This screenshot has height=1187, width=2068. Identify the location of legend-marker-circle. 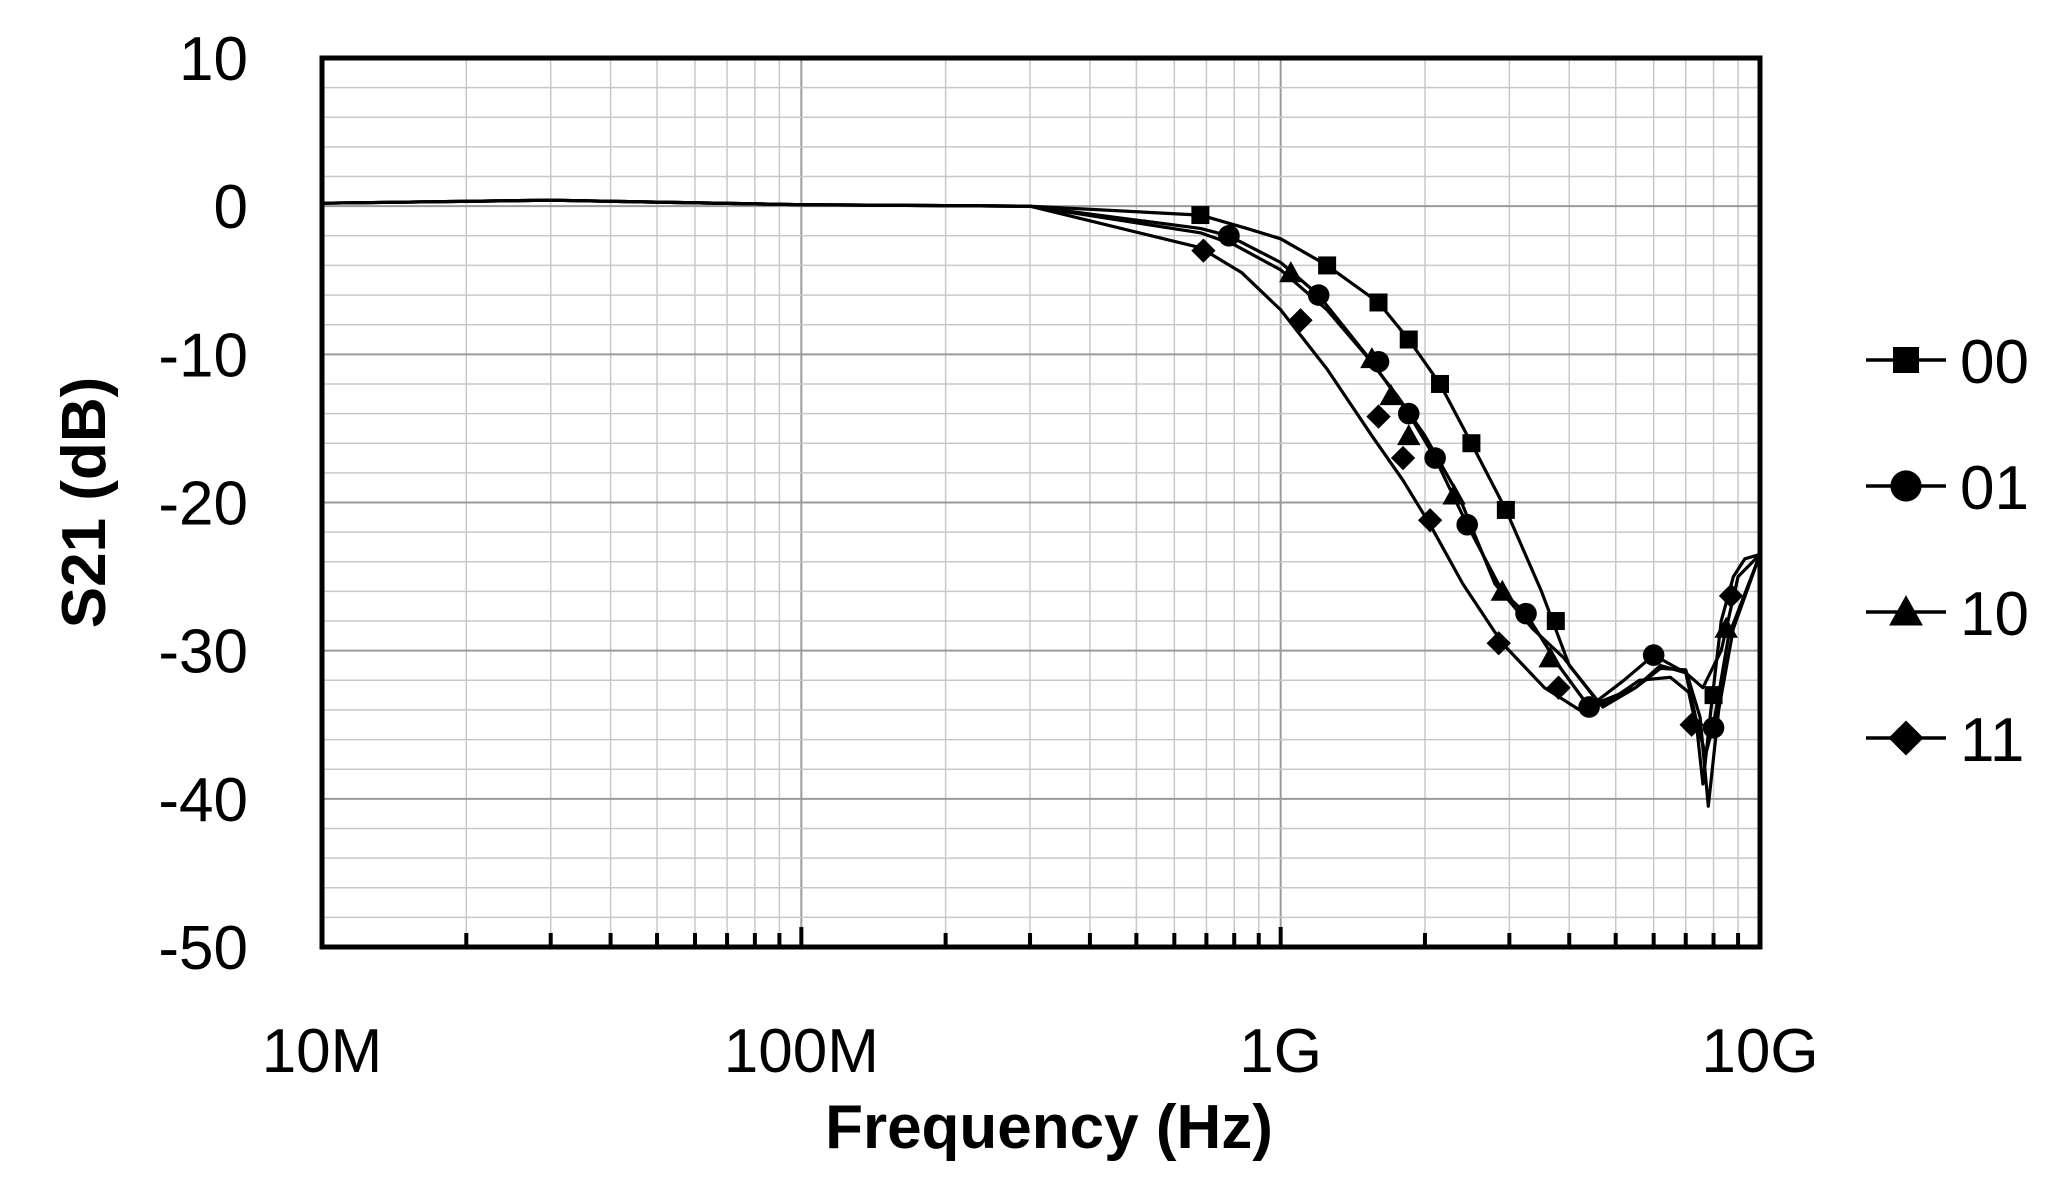
(1906, 486).